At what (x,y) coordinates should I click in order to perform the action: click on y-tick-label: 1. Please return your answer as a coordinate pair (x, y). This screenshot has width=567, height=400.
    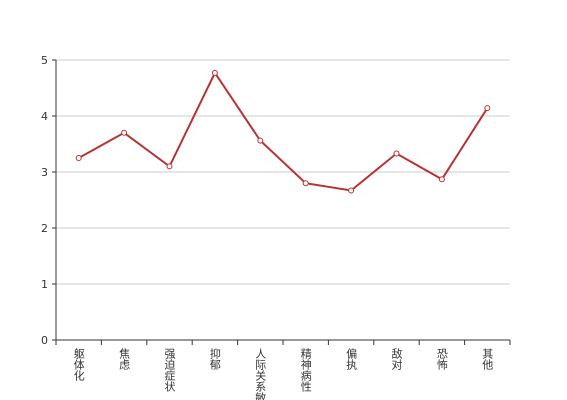
    Looking at the image, I should click on (44, 284).